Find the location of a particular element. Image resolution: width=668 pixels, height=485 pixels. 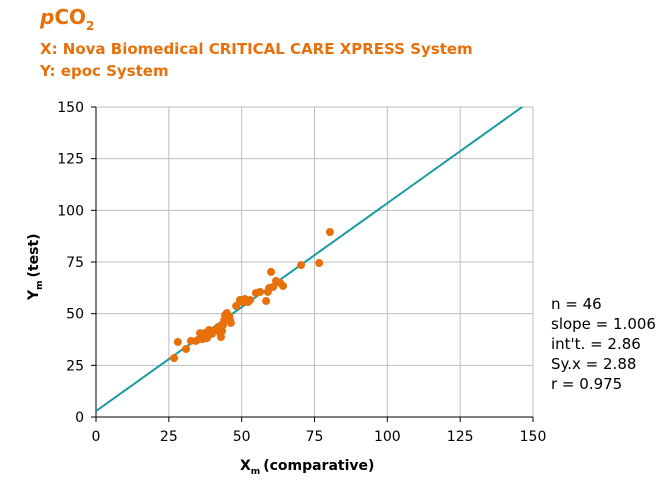

annotation: int't. = 2.86 is located at coordinates (596, 344).